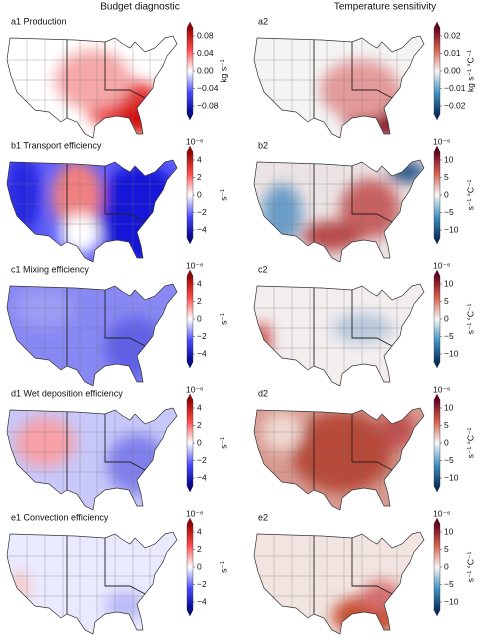 The height and width of the screenshot is (635, 500). I want to click on colorbar-tick-label: 0.04, so click(205, 53).